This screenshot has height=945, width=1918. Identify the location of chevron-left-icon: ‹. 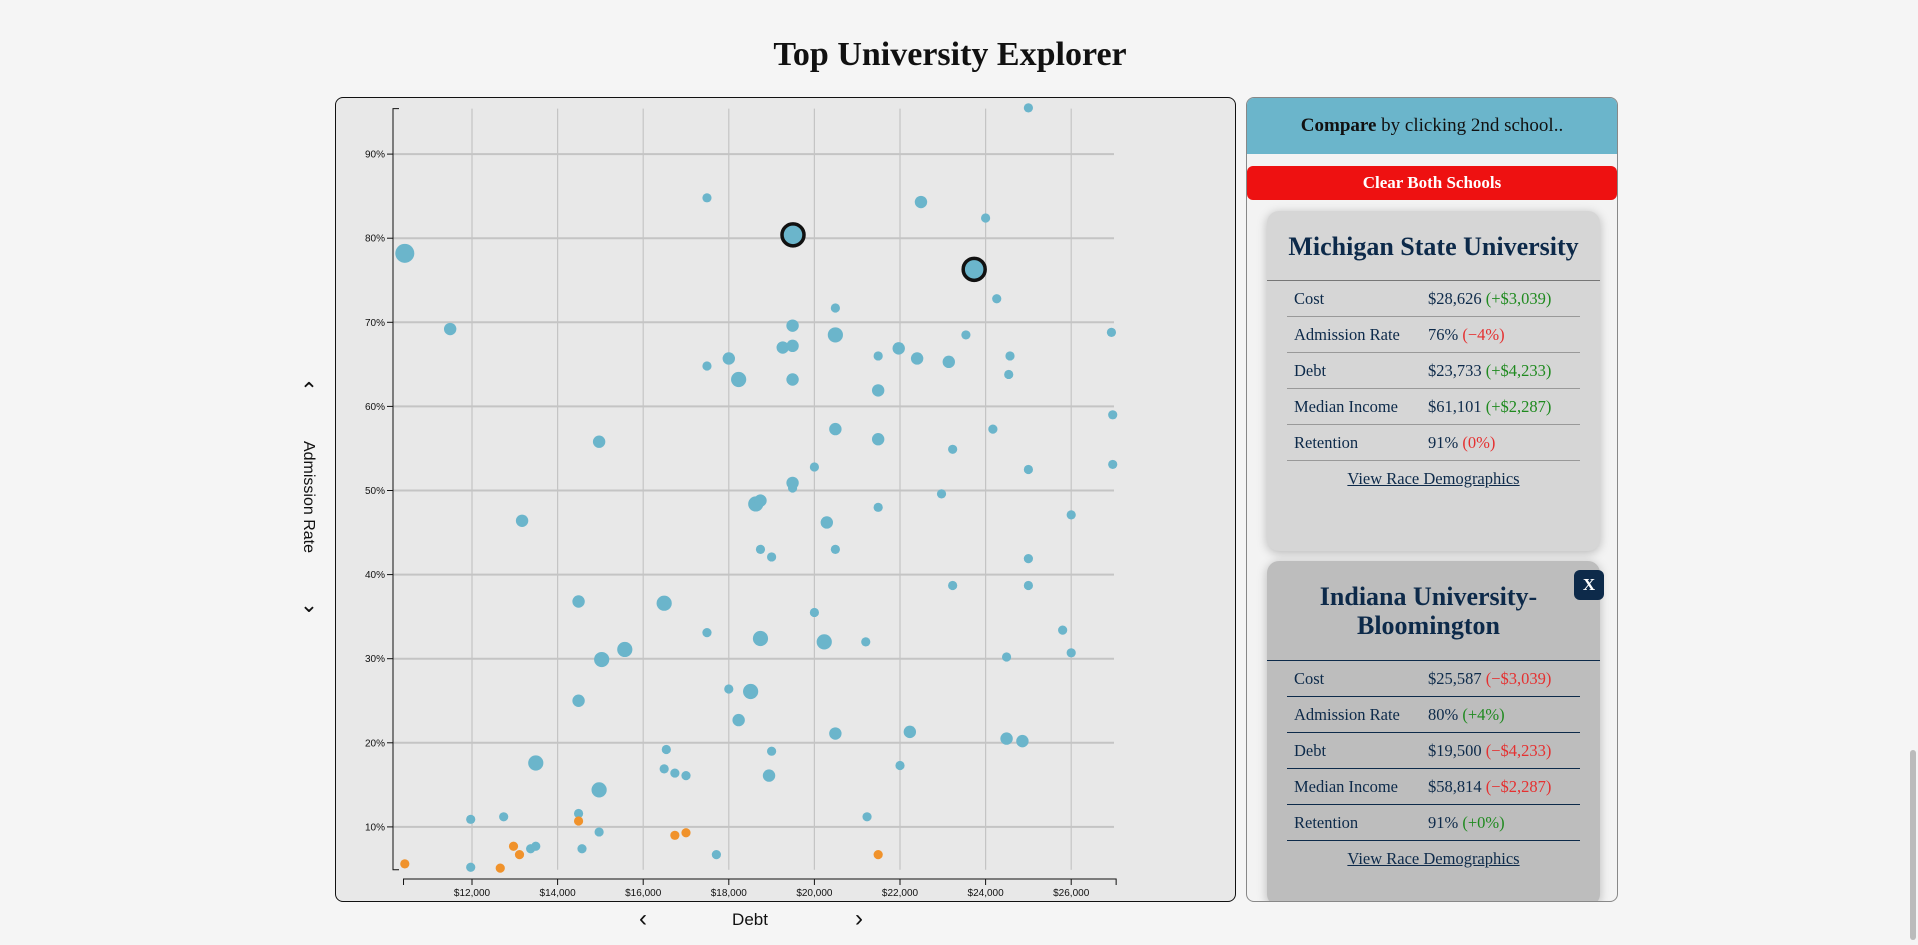
(643, 918).